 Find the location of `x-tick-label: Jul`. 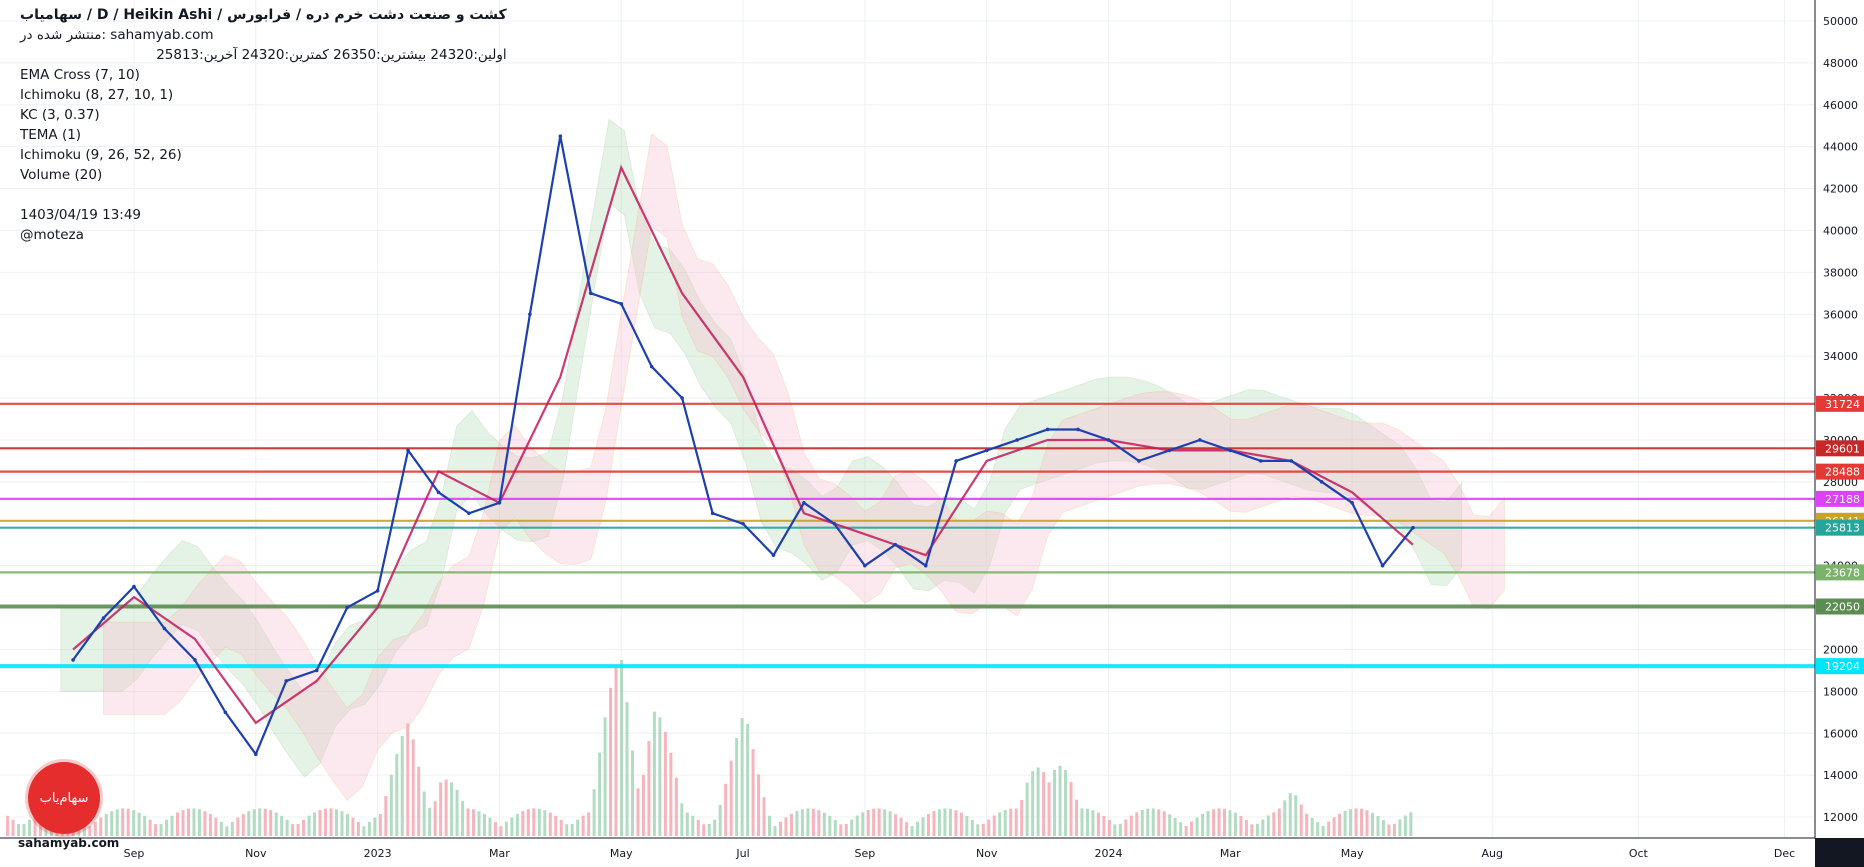

x-tick-label: Jul is located at coordinates (742, 853).